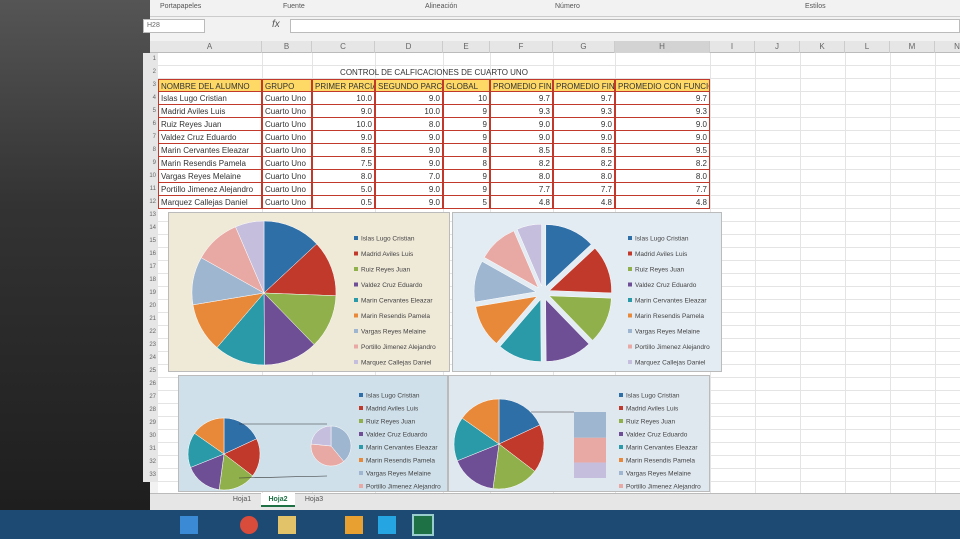 The width and height of the screenshot is (960, 539). Describe the element at coordinates (625, 26) in the screenshot. I see `formula-input` at that location.